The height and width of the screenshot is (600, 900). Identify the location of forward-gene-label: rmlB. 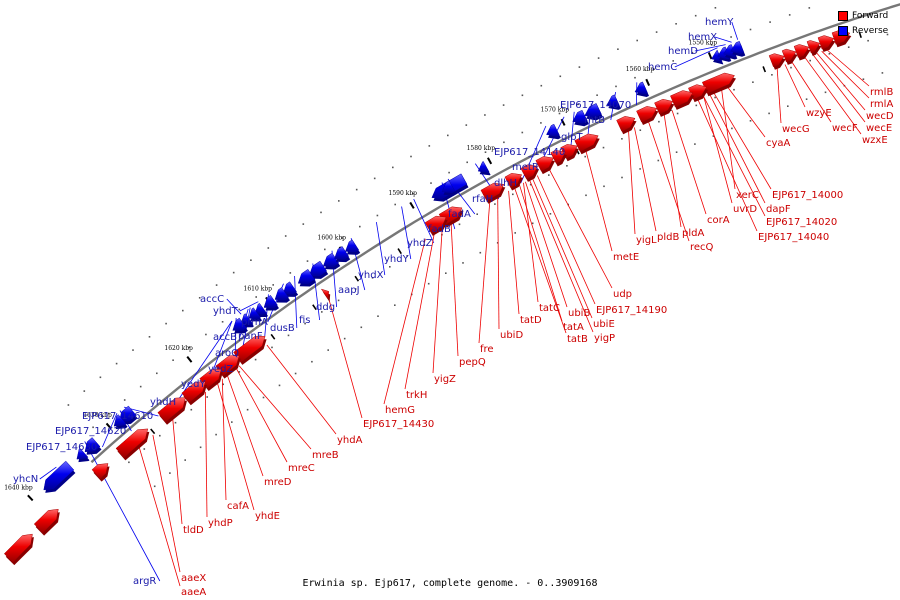
(881, 92).